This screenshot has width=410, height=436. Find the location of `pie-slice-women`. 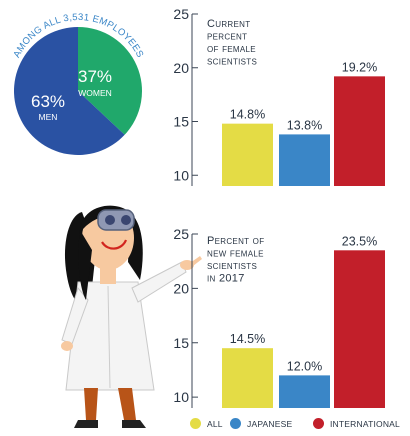

pie-slice-women is located at coordinates (110, 81).